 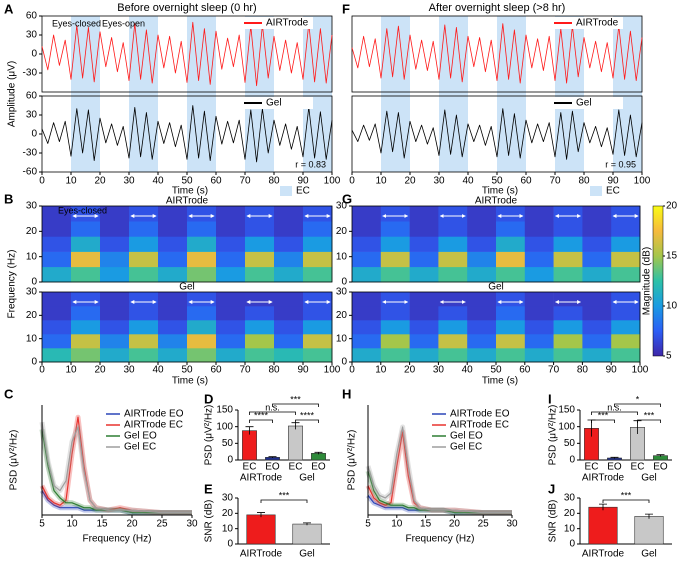 What do you see at coordinates (42, 524) in the screenshot?
I see `x-tick-label: 5` at bounding box center [42, 524].